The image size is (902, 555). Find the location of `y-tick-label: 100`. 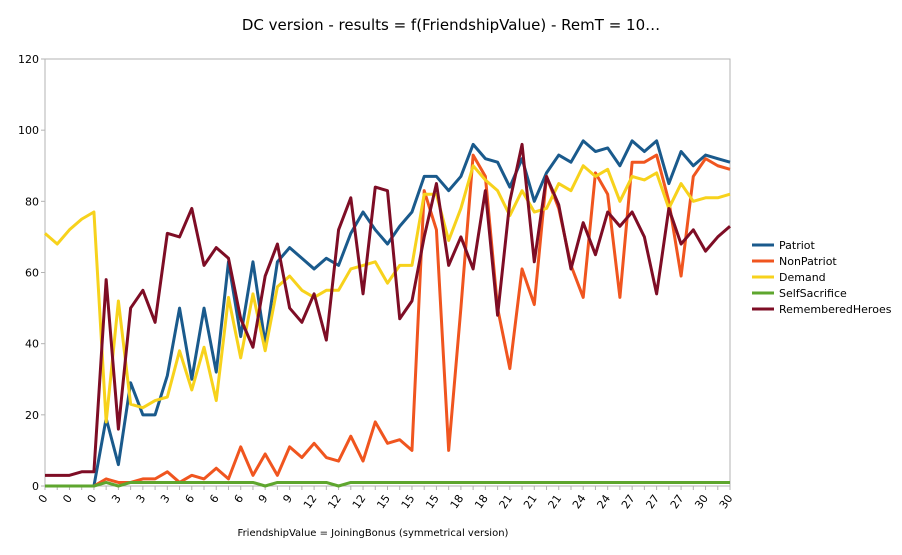

y-tick-label: 100 is located at coordinates (28, 130).